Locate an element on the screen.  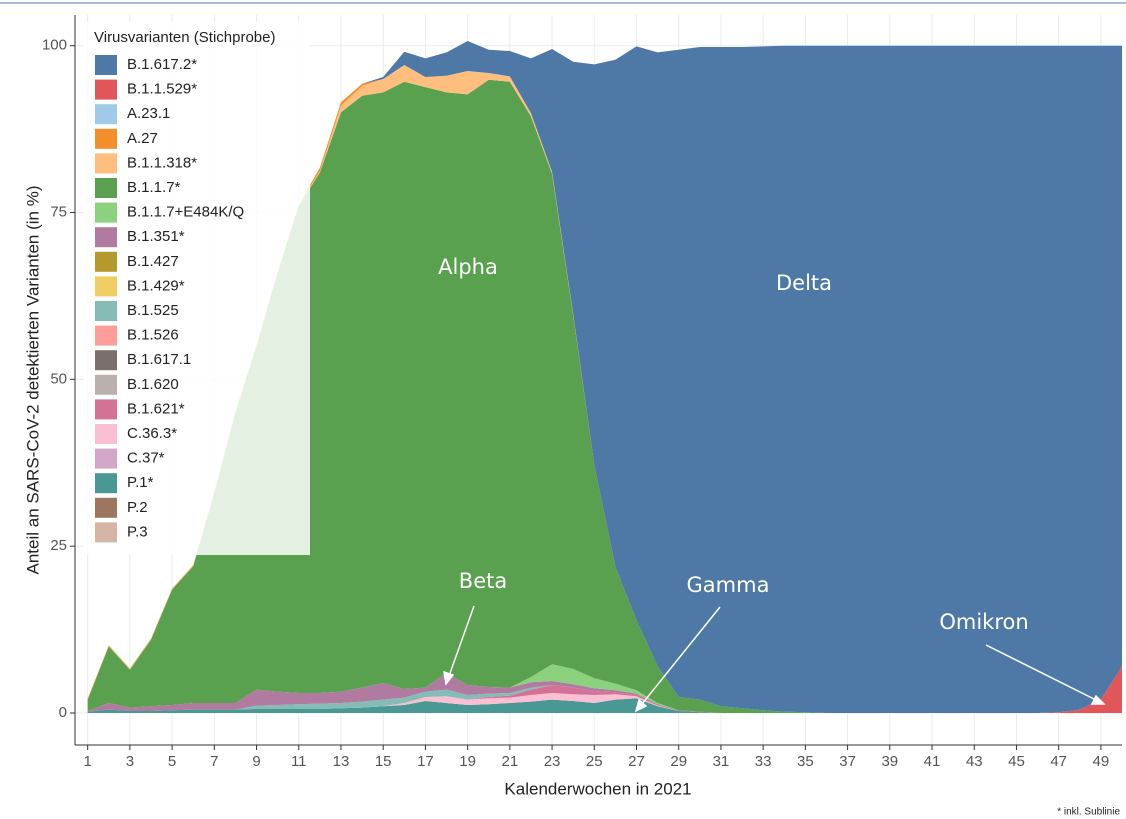
legend-label: B.1.1.318* is located at coordinates (162, 162).